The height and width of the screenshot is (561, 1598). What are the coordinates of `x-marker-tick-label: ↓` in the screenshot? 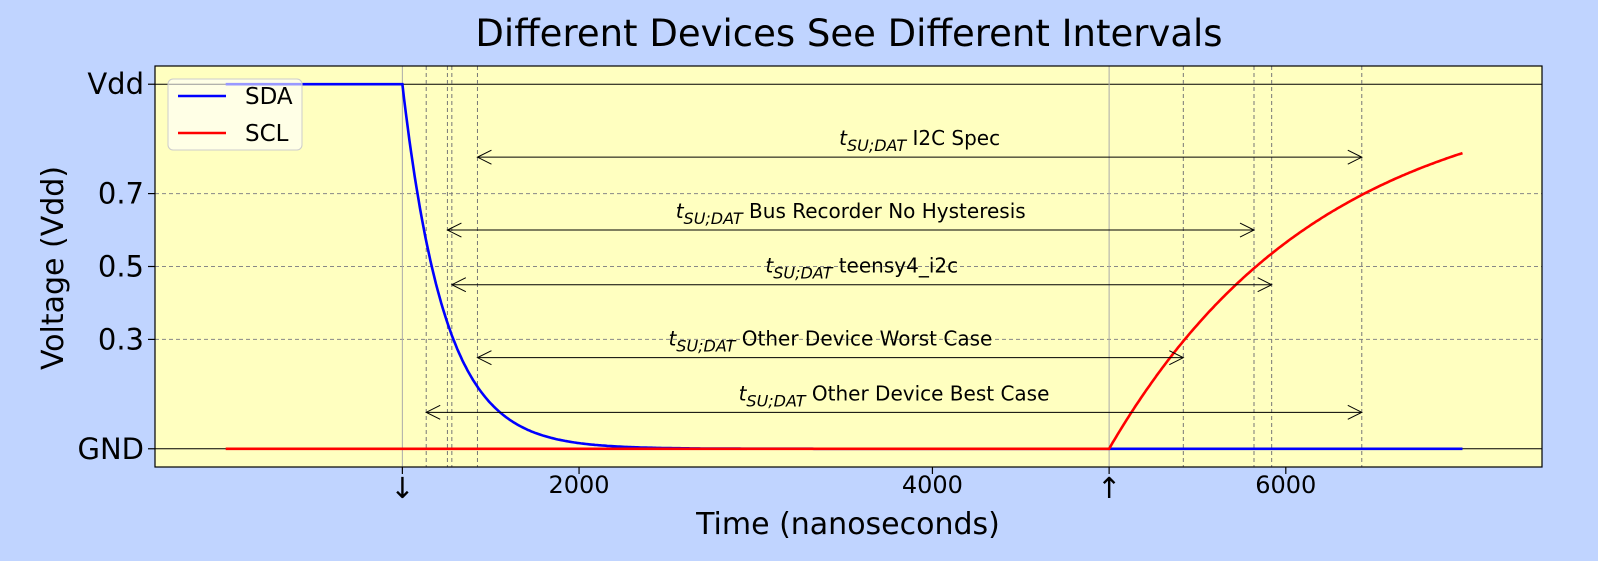 It's located at (402, 488).